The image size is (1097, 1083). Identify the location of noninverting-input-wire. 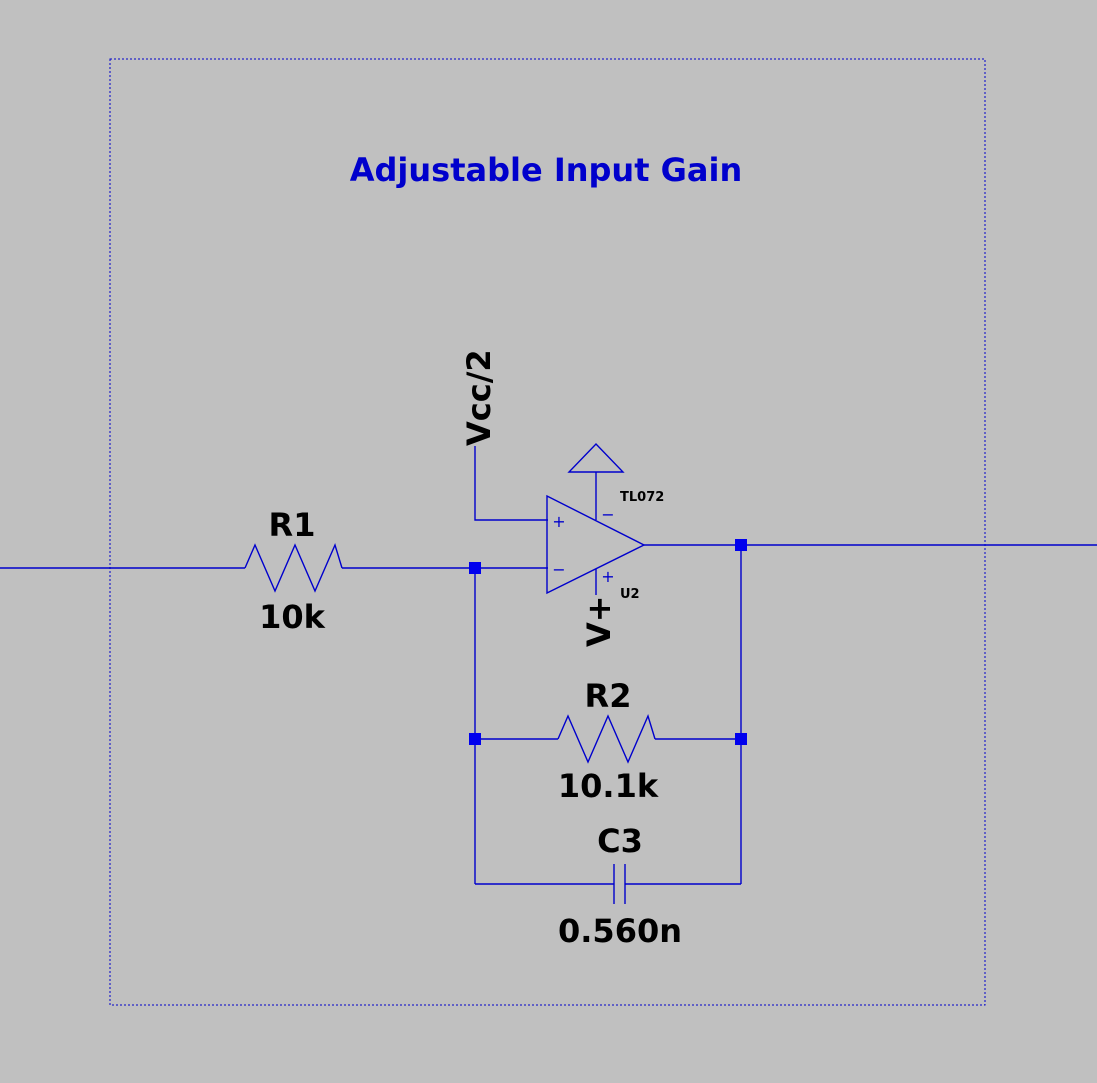
(511, 483).